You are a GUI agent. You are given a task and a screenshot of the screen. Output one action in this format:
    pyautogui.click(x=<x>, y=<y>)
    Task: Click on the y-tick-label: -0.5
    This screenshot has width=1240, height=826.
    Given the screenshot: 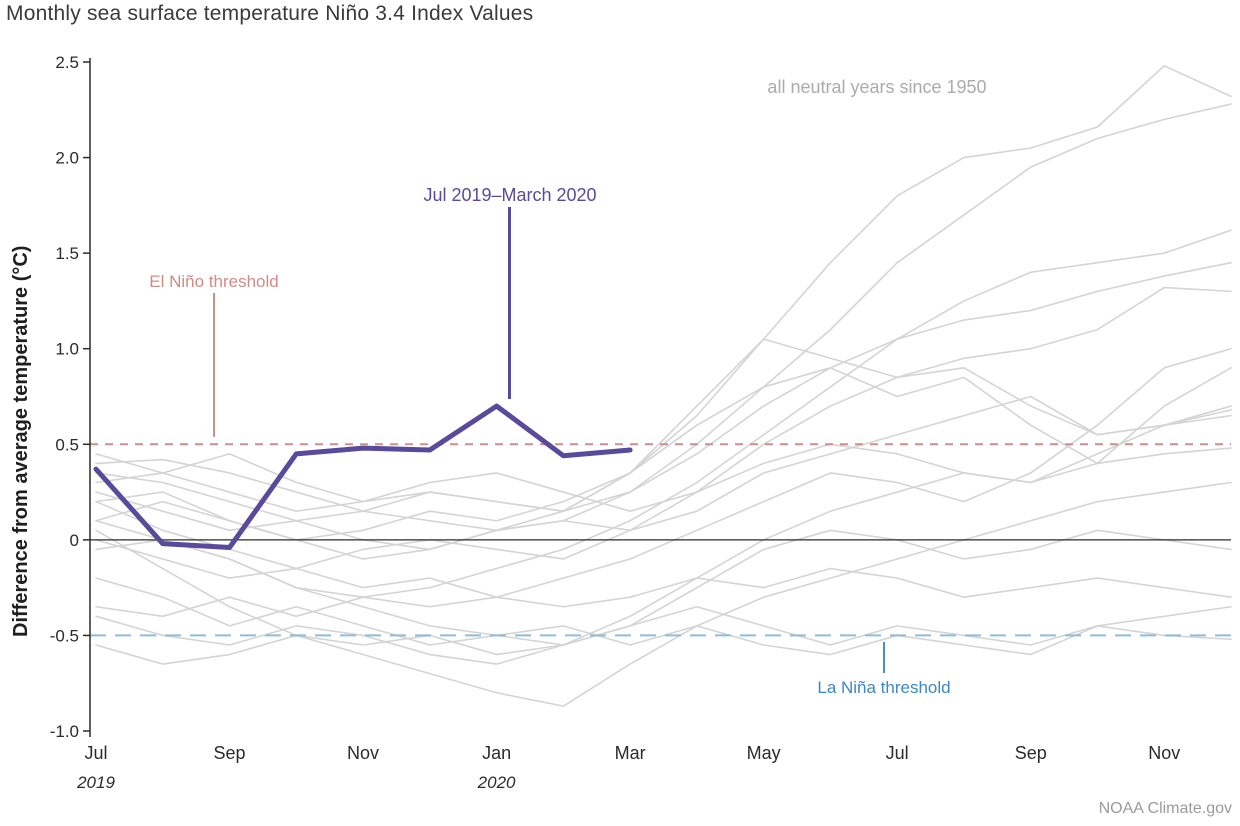 What is the action you would take?
    pyautogui.click(x=64, y=635)
    